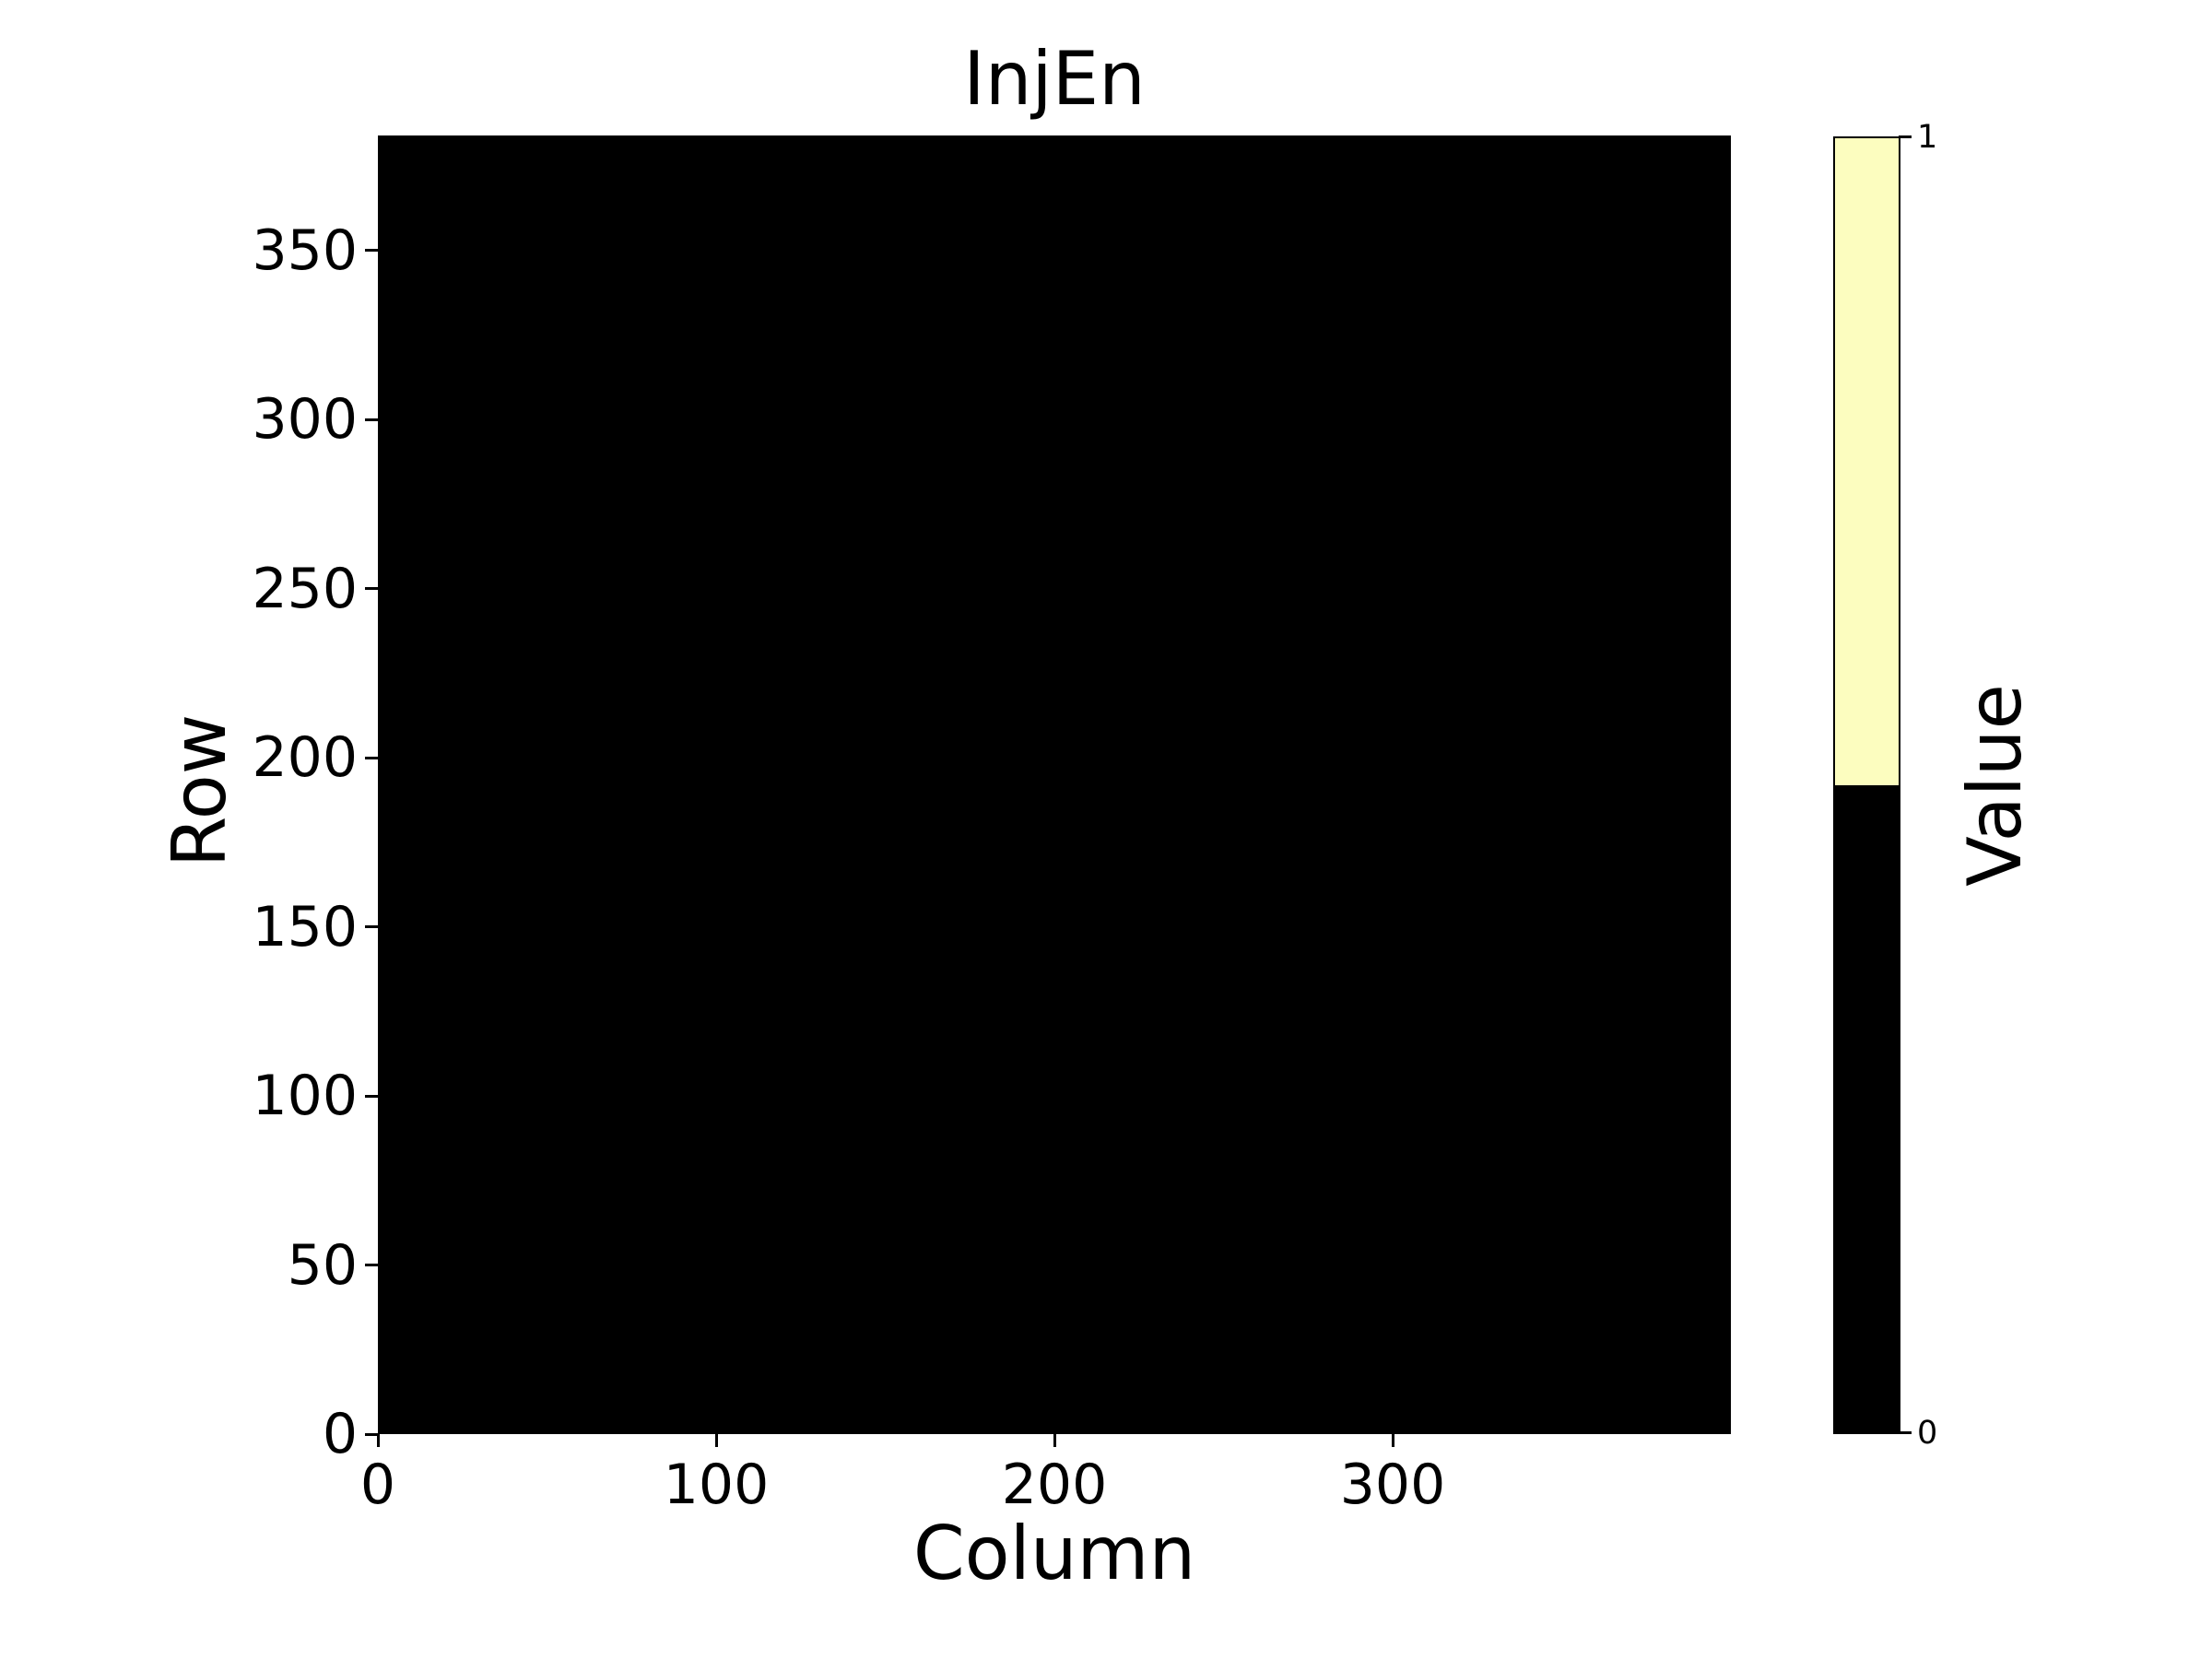 This screenshot has height=1659, width=2212. What do you see at coordinates (716, 1485) in the screenshot?
I see `x-tick-label-100: 100` at bounding box center [716, 1485].